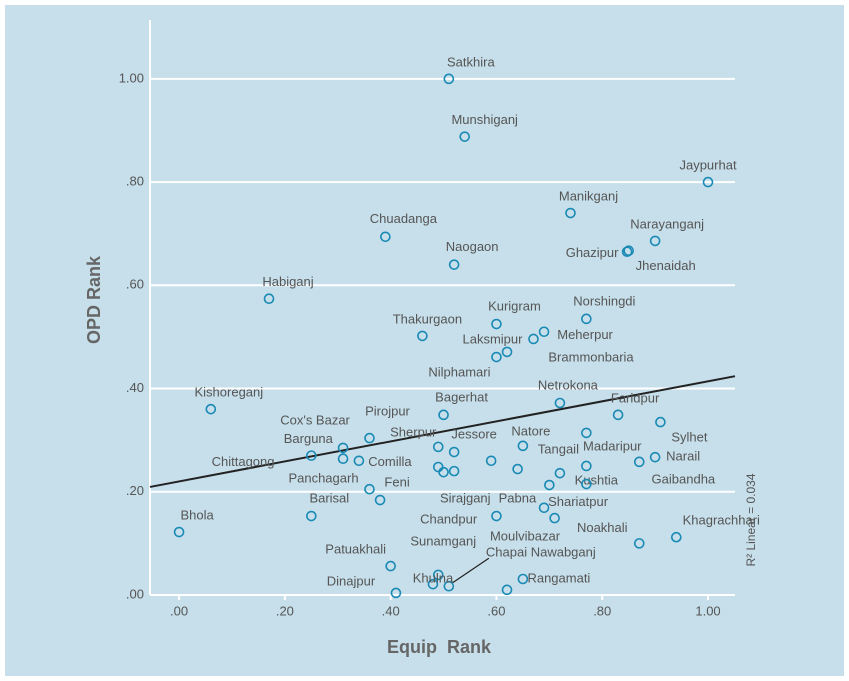 This screenshot has height=681, width=849. I want to click on point-label: Barguna, so click(309, 438).